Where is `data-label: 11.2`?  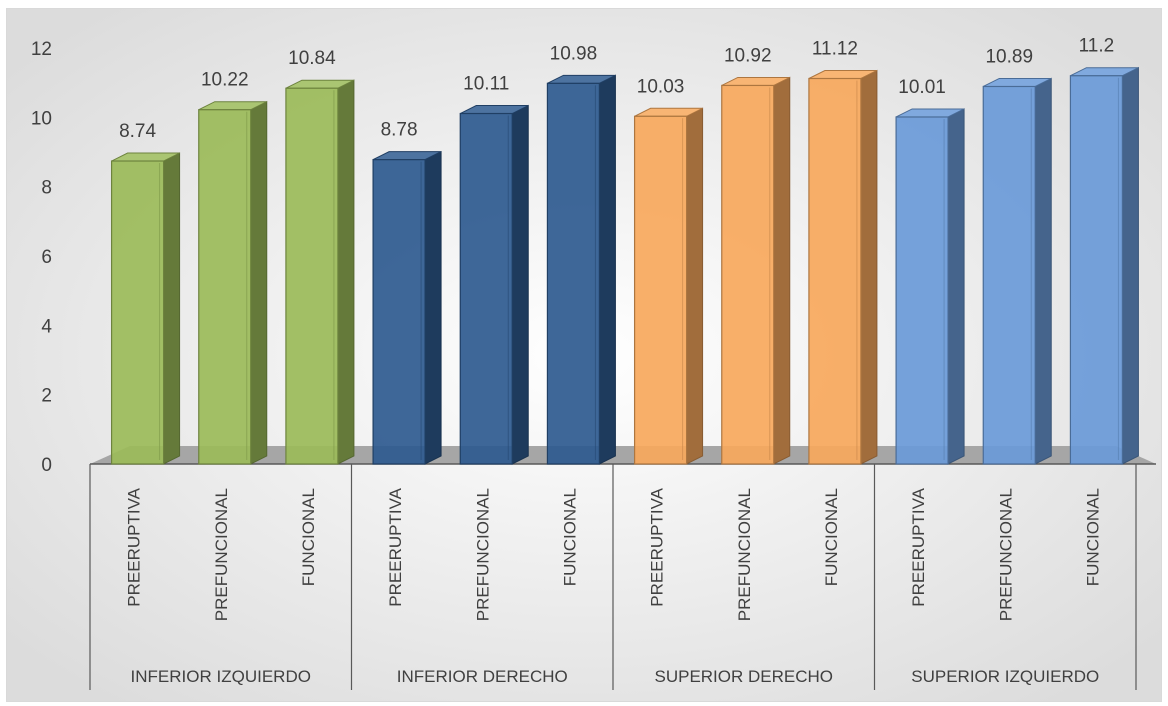
data-label: 11.2 is located at coordinates (1097, 46).